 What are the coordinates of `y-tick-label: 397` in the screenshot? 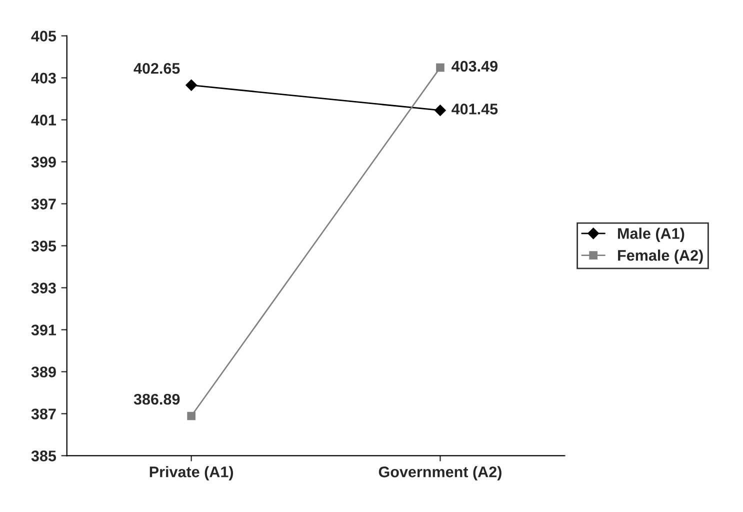 It's located at (43, 204).